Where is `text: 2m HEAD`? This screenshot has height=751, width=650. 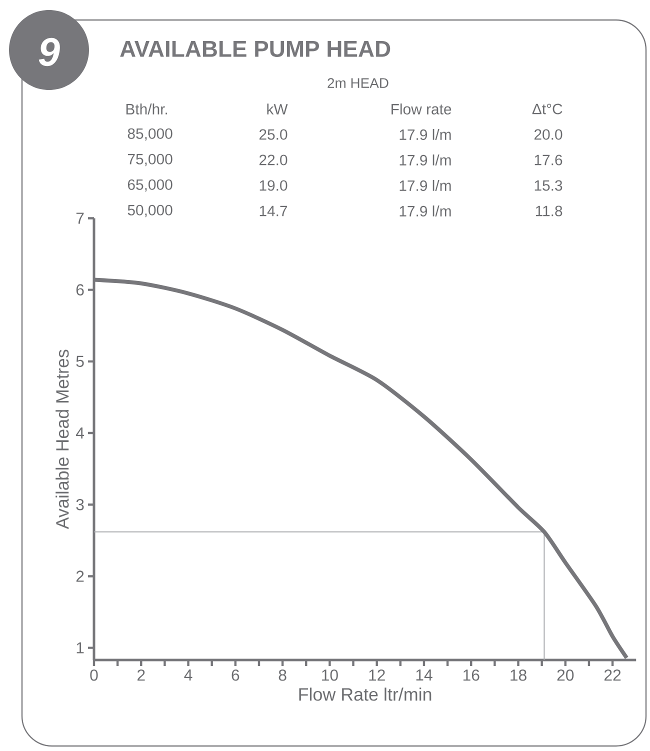
text: 2m HEAD is located at coordinates (358, 83).